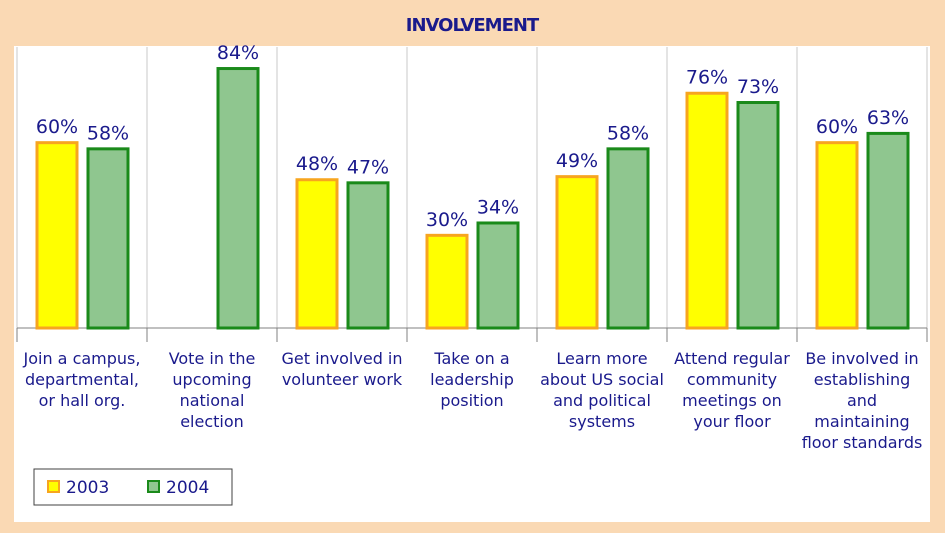 The width and height of the screenshot is (945, 533). Describe the element at coordinates (368, 167) in the screenshot. I see `value-label: 47%` at that location.